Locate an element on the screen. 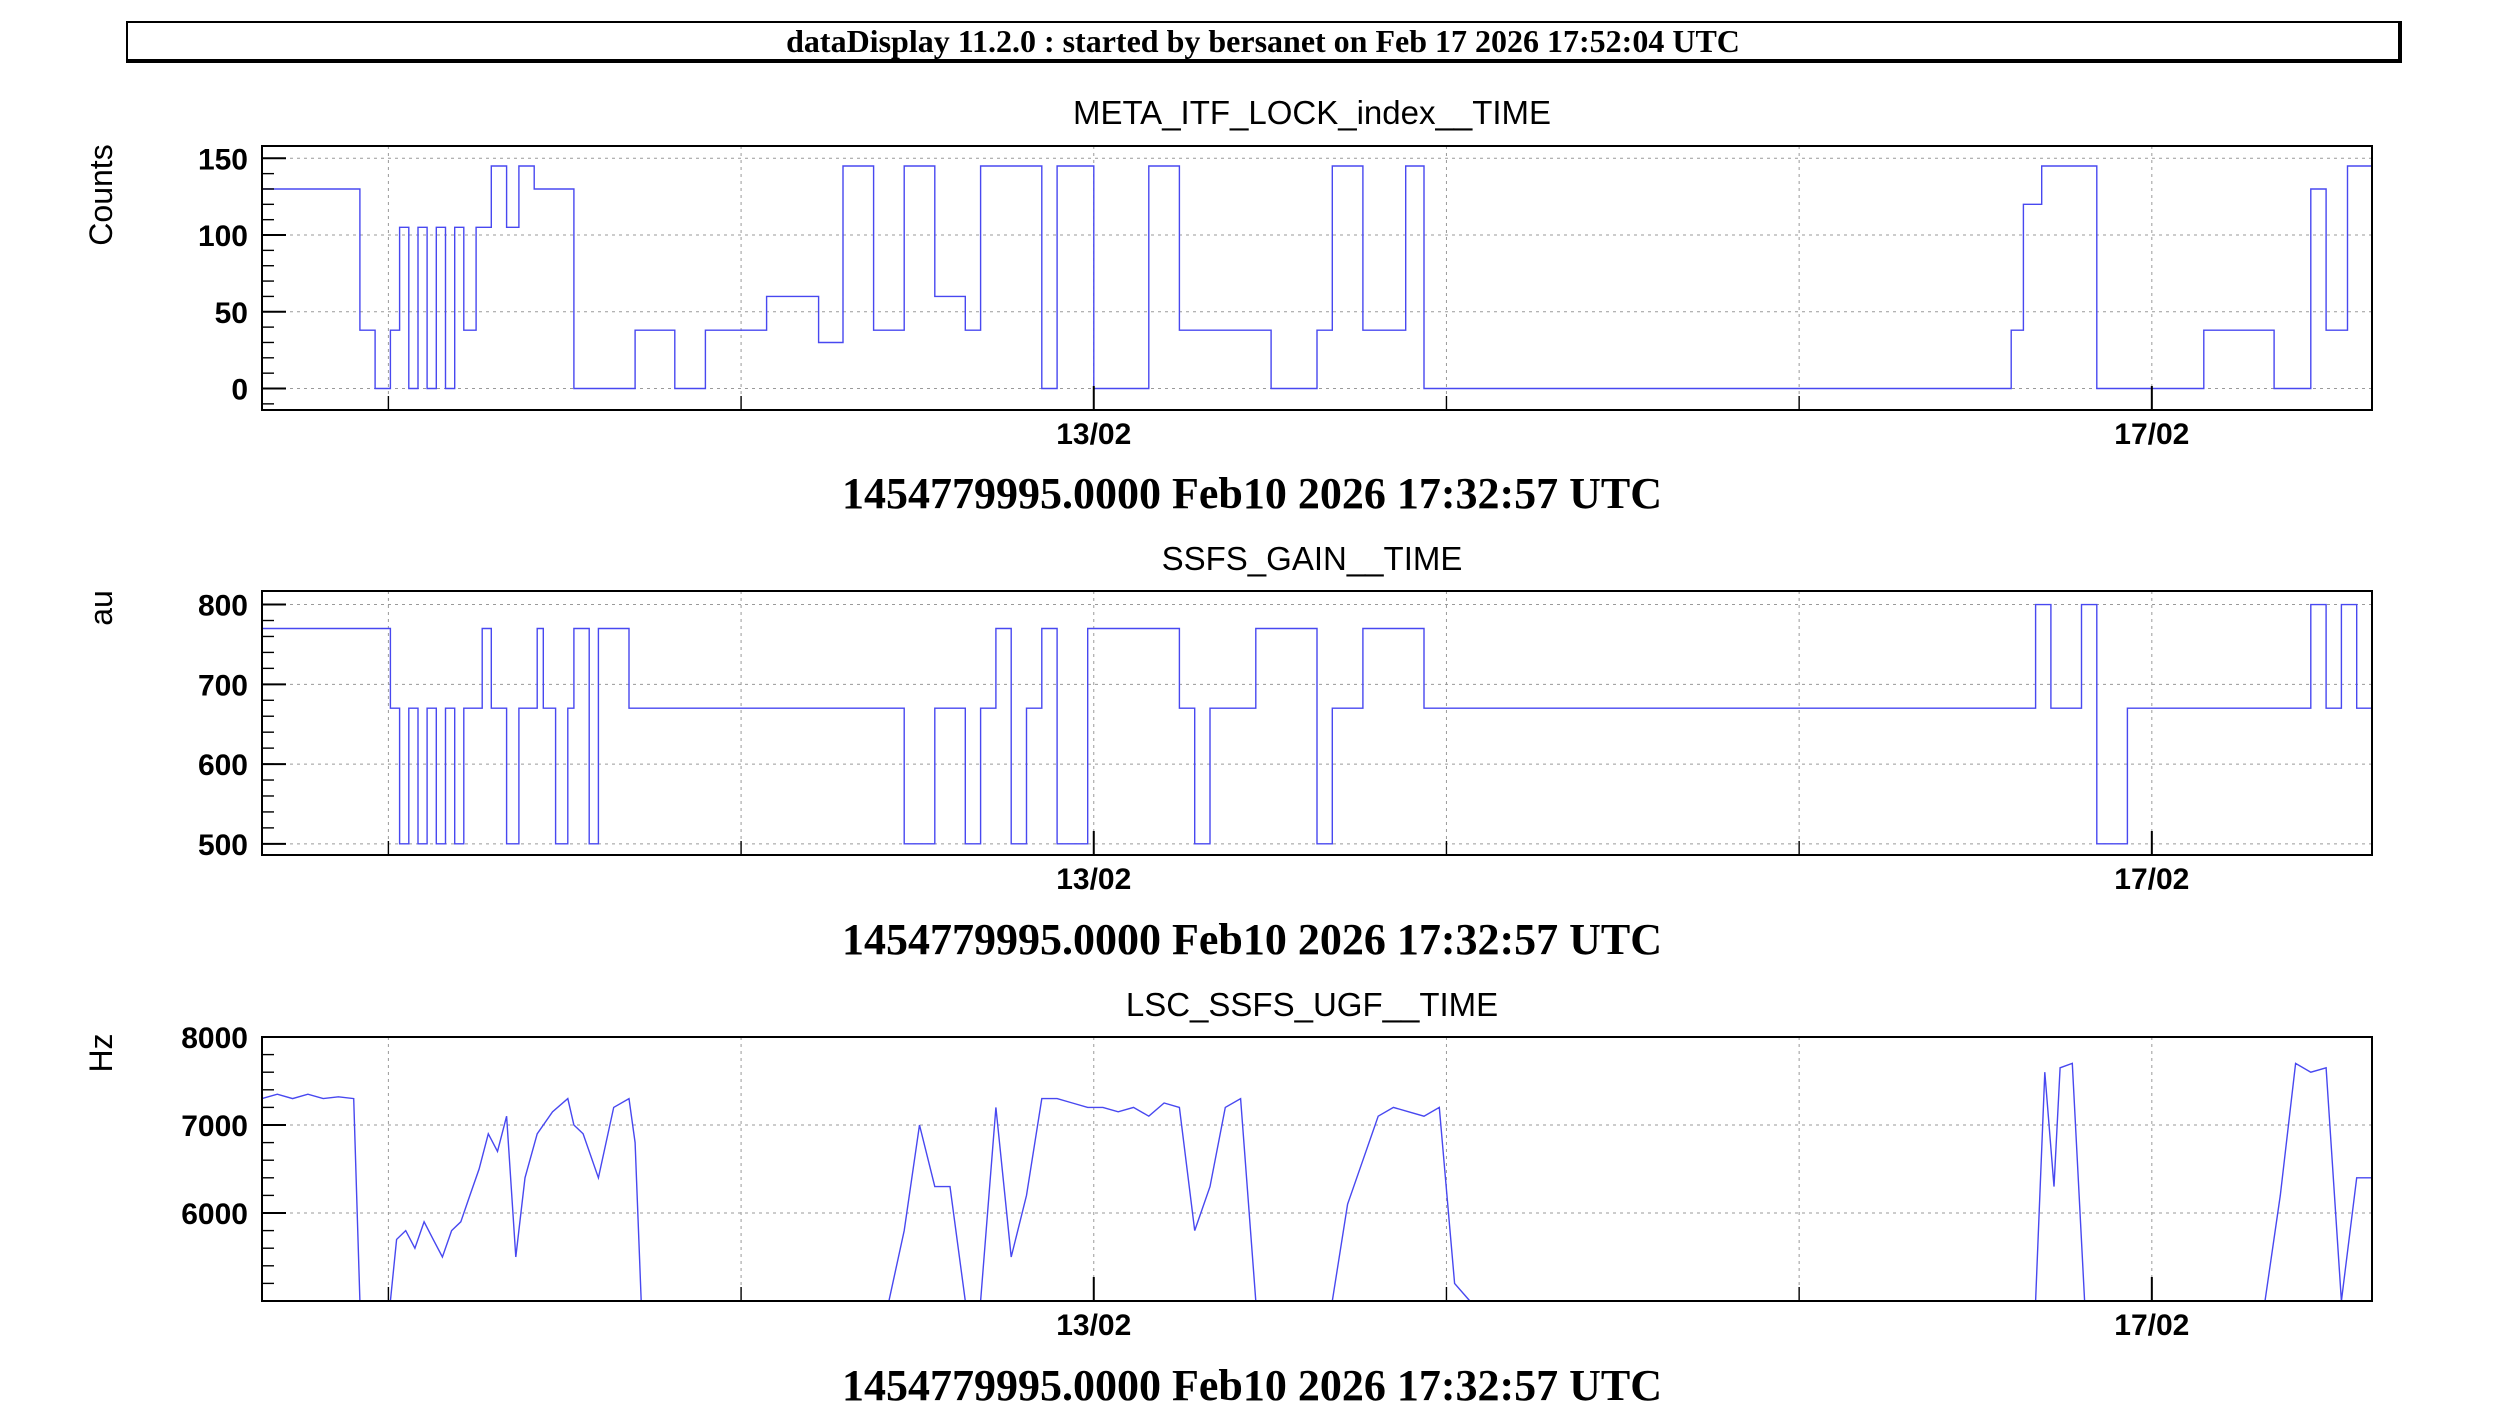 The height and width of the screenshot is (1416, 2496). y-tick-label: 8000 is located at coordinates (214, 1038).